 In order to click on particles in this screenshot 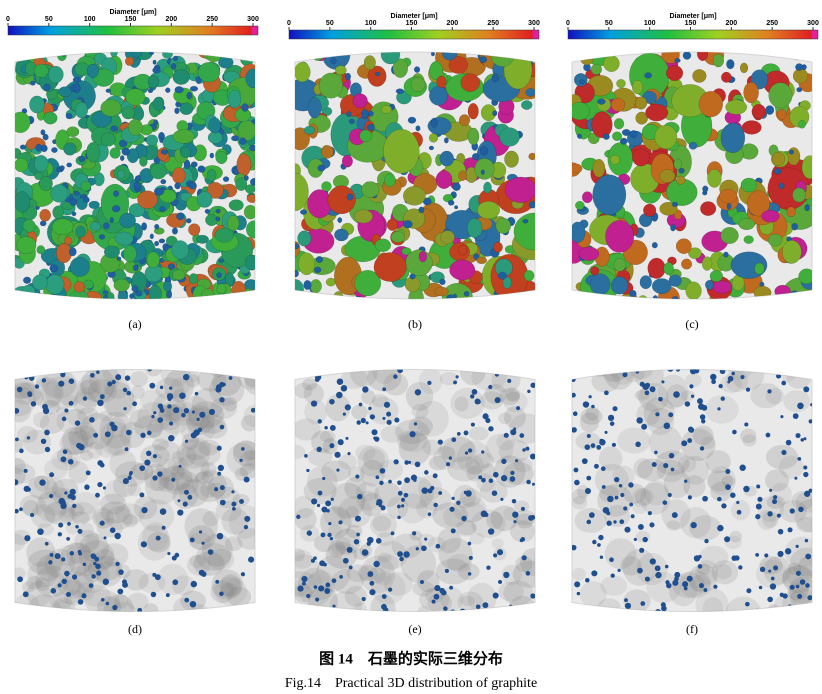, I will do `click(692, 175)`.